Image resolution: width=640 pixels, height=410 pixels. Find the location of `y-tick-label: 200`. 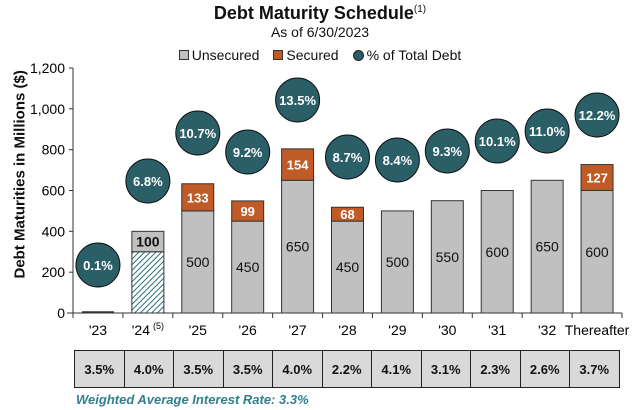

y-tick-label: 200 is located at coordinates (54, 272).